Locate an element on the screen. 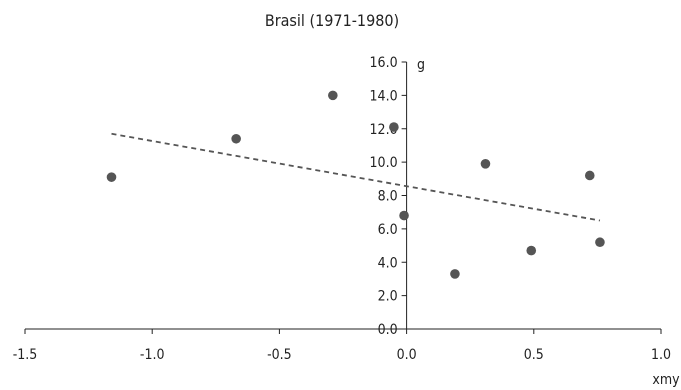 Image resolution: width=681 pixels, height=390 pixels. y-tick-label: 10.0 is located at coordinates (384, 163).